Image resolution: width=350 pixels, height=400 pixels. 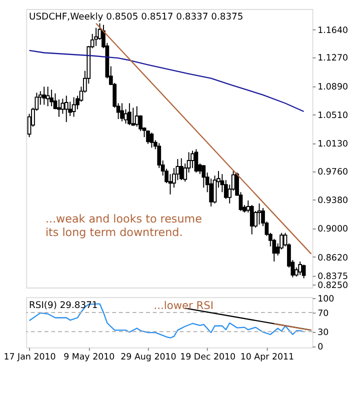 What do you see at coordinates (321, 347) in the screenshot?
I see `y-tick-label: 0` at bounding box center [321, 347].